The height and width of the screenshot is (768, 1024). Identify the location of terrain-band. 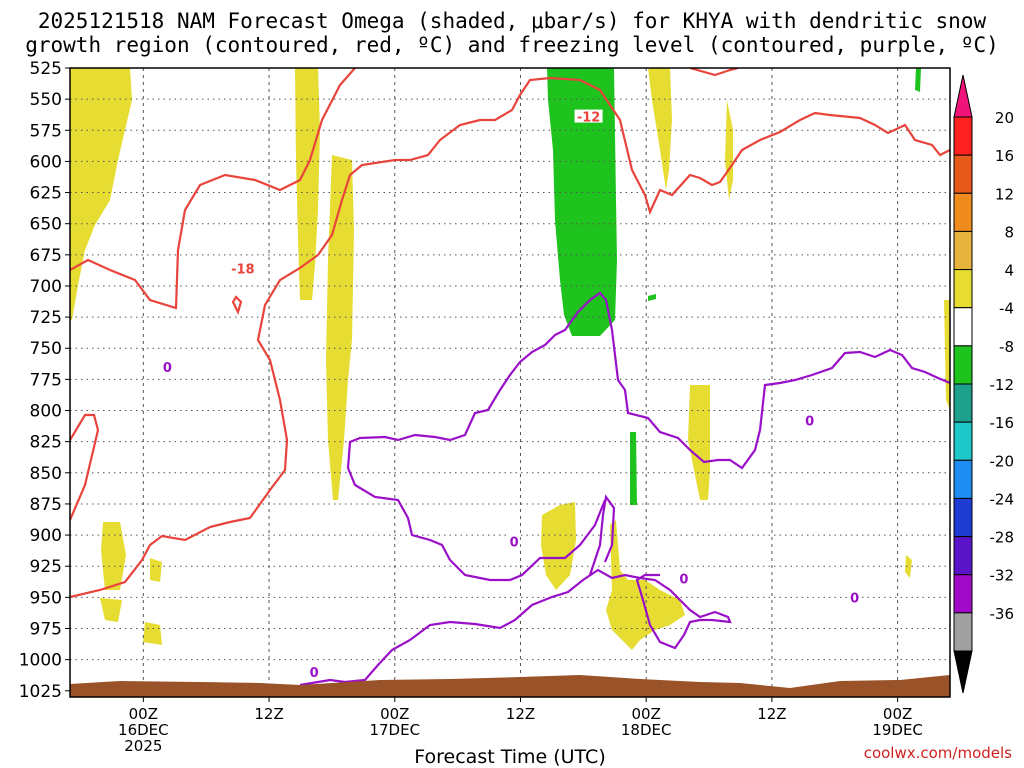
(510, 686).